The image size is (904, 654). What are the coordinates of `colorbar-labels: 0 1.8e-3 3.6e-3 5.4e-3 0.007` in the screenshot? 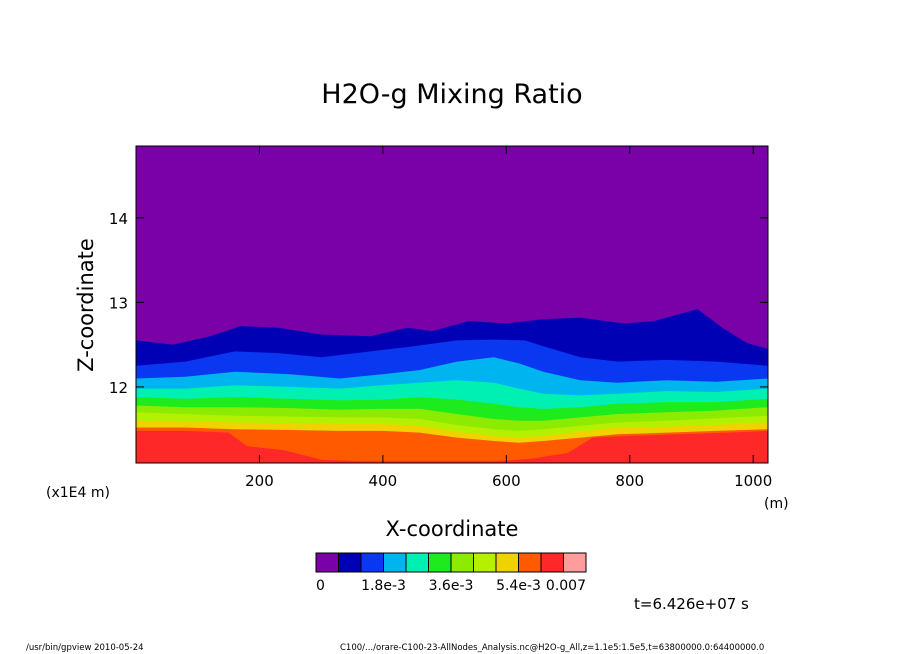 It's located at (451, 586).